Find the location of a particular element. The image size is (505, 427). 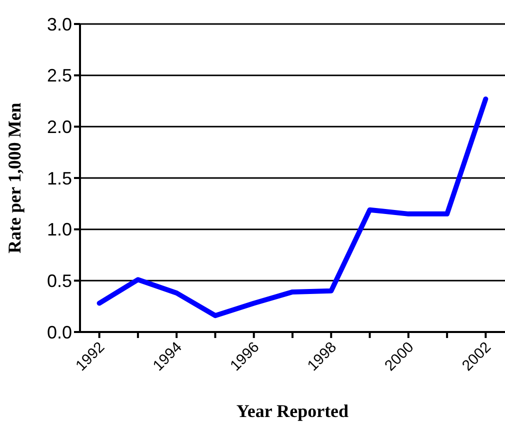

y-tick-label: 2.0 is located at coordinates (59, 127).